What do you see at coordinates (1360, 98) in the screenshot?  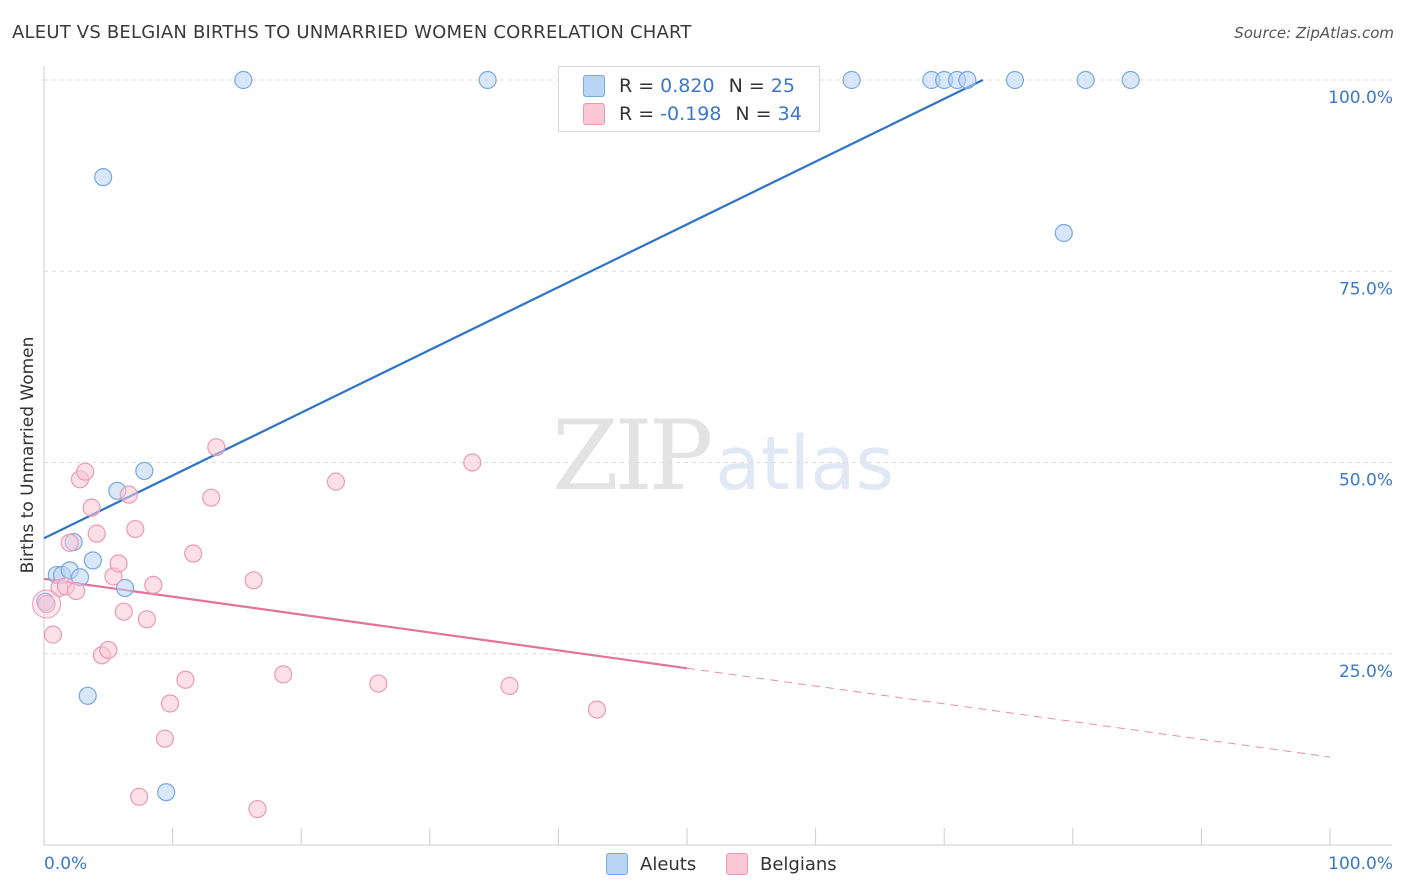 I see `y-tick-label: 100.0%` at bounding box center [1360, 98].